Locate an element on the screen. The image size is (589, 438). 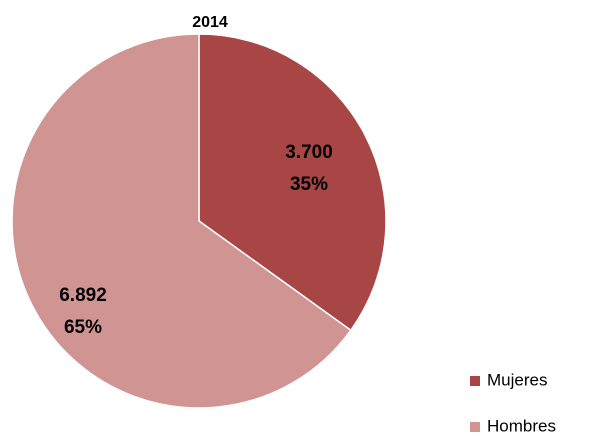
data-label: 3.700 is located at coordinates (309, 152).